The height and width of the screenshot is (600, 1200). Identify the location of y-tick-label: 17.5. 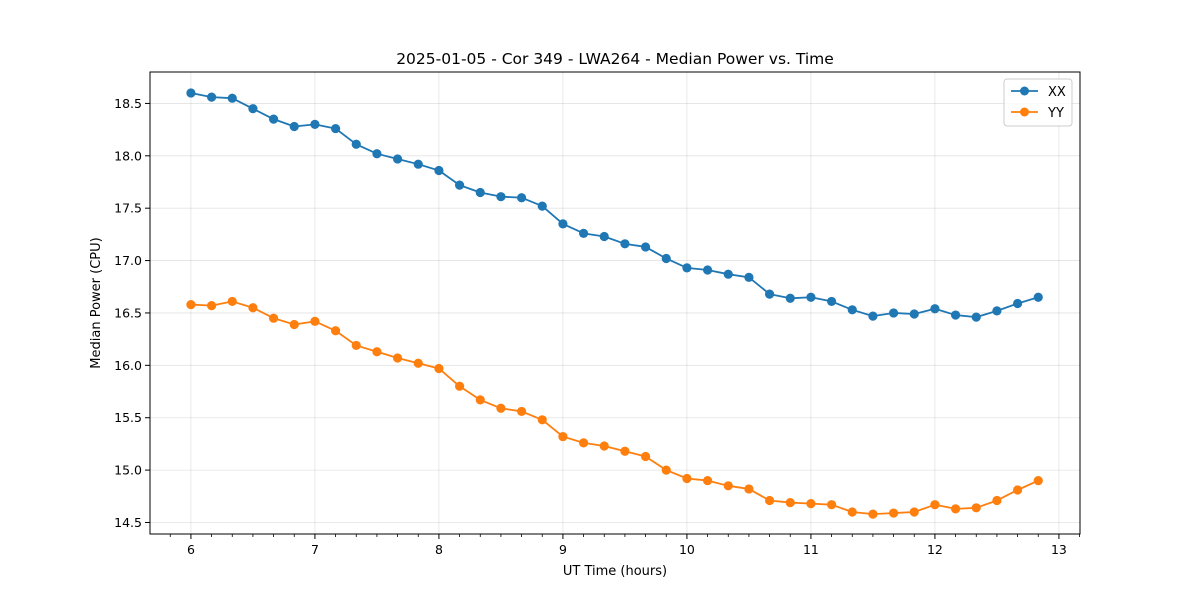
(128, 208).